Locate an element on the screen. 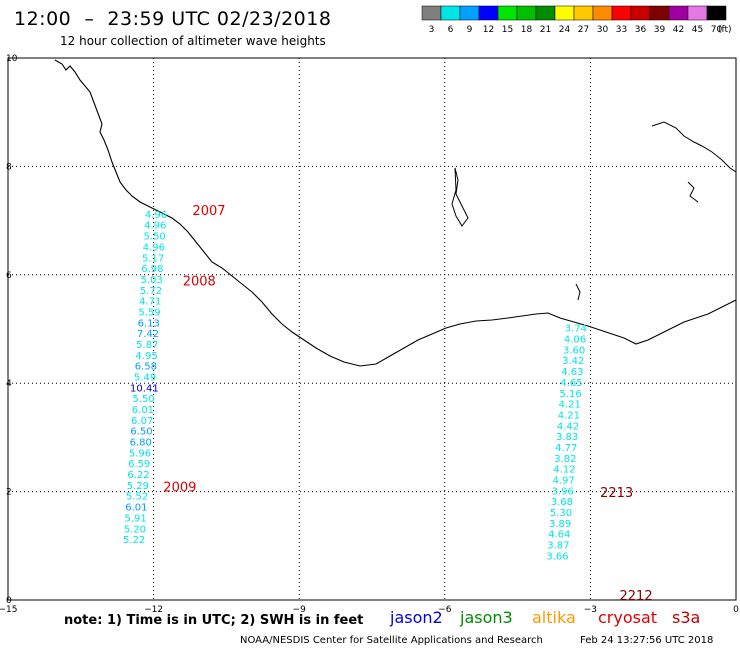 This screenshot has width=740, height=650. satellite-legend-s3a: s3a is located at coordinates (686, 617).